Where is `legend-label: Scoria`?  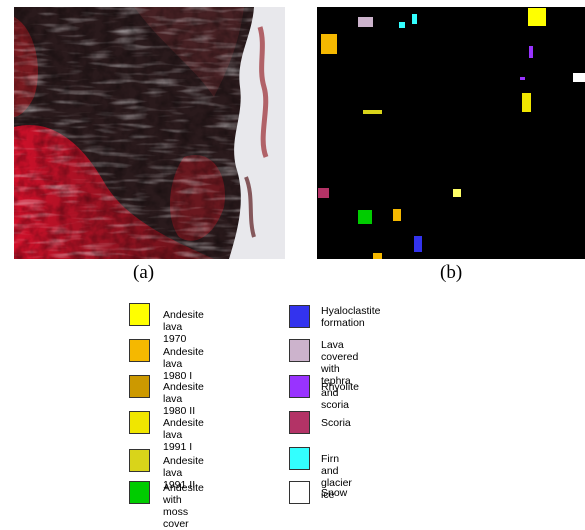
legend-label: Scoria is located at coordinates (336, 423).